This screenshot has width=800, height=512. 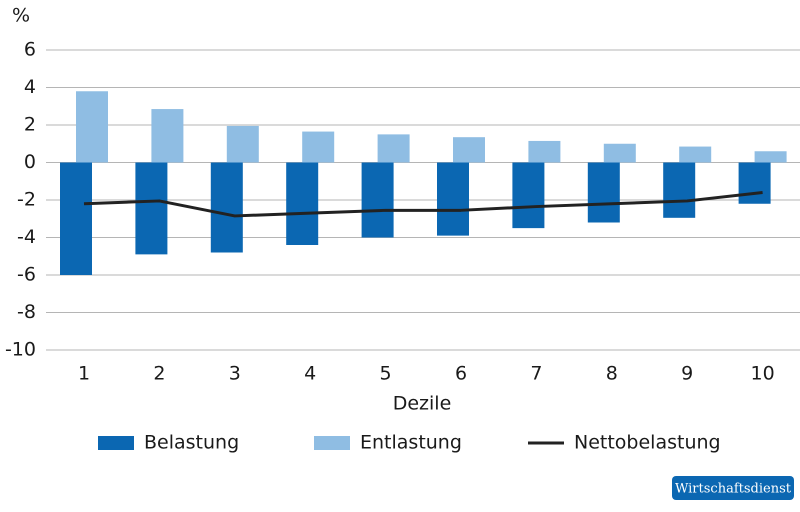 I want to click on y-tick-label: -6, so click(x=26, y=275).